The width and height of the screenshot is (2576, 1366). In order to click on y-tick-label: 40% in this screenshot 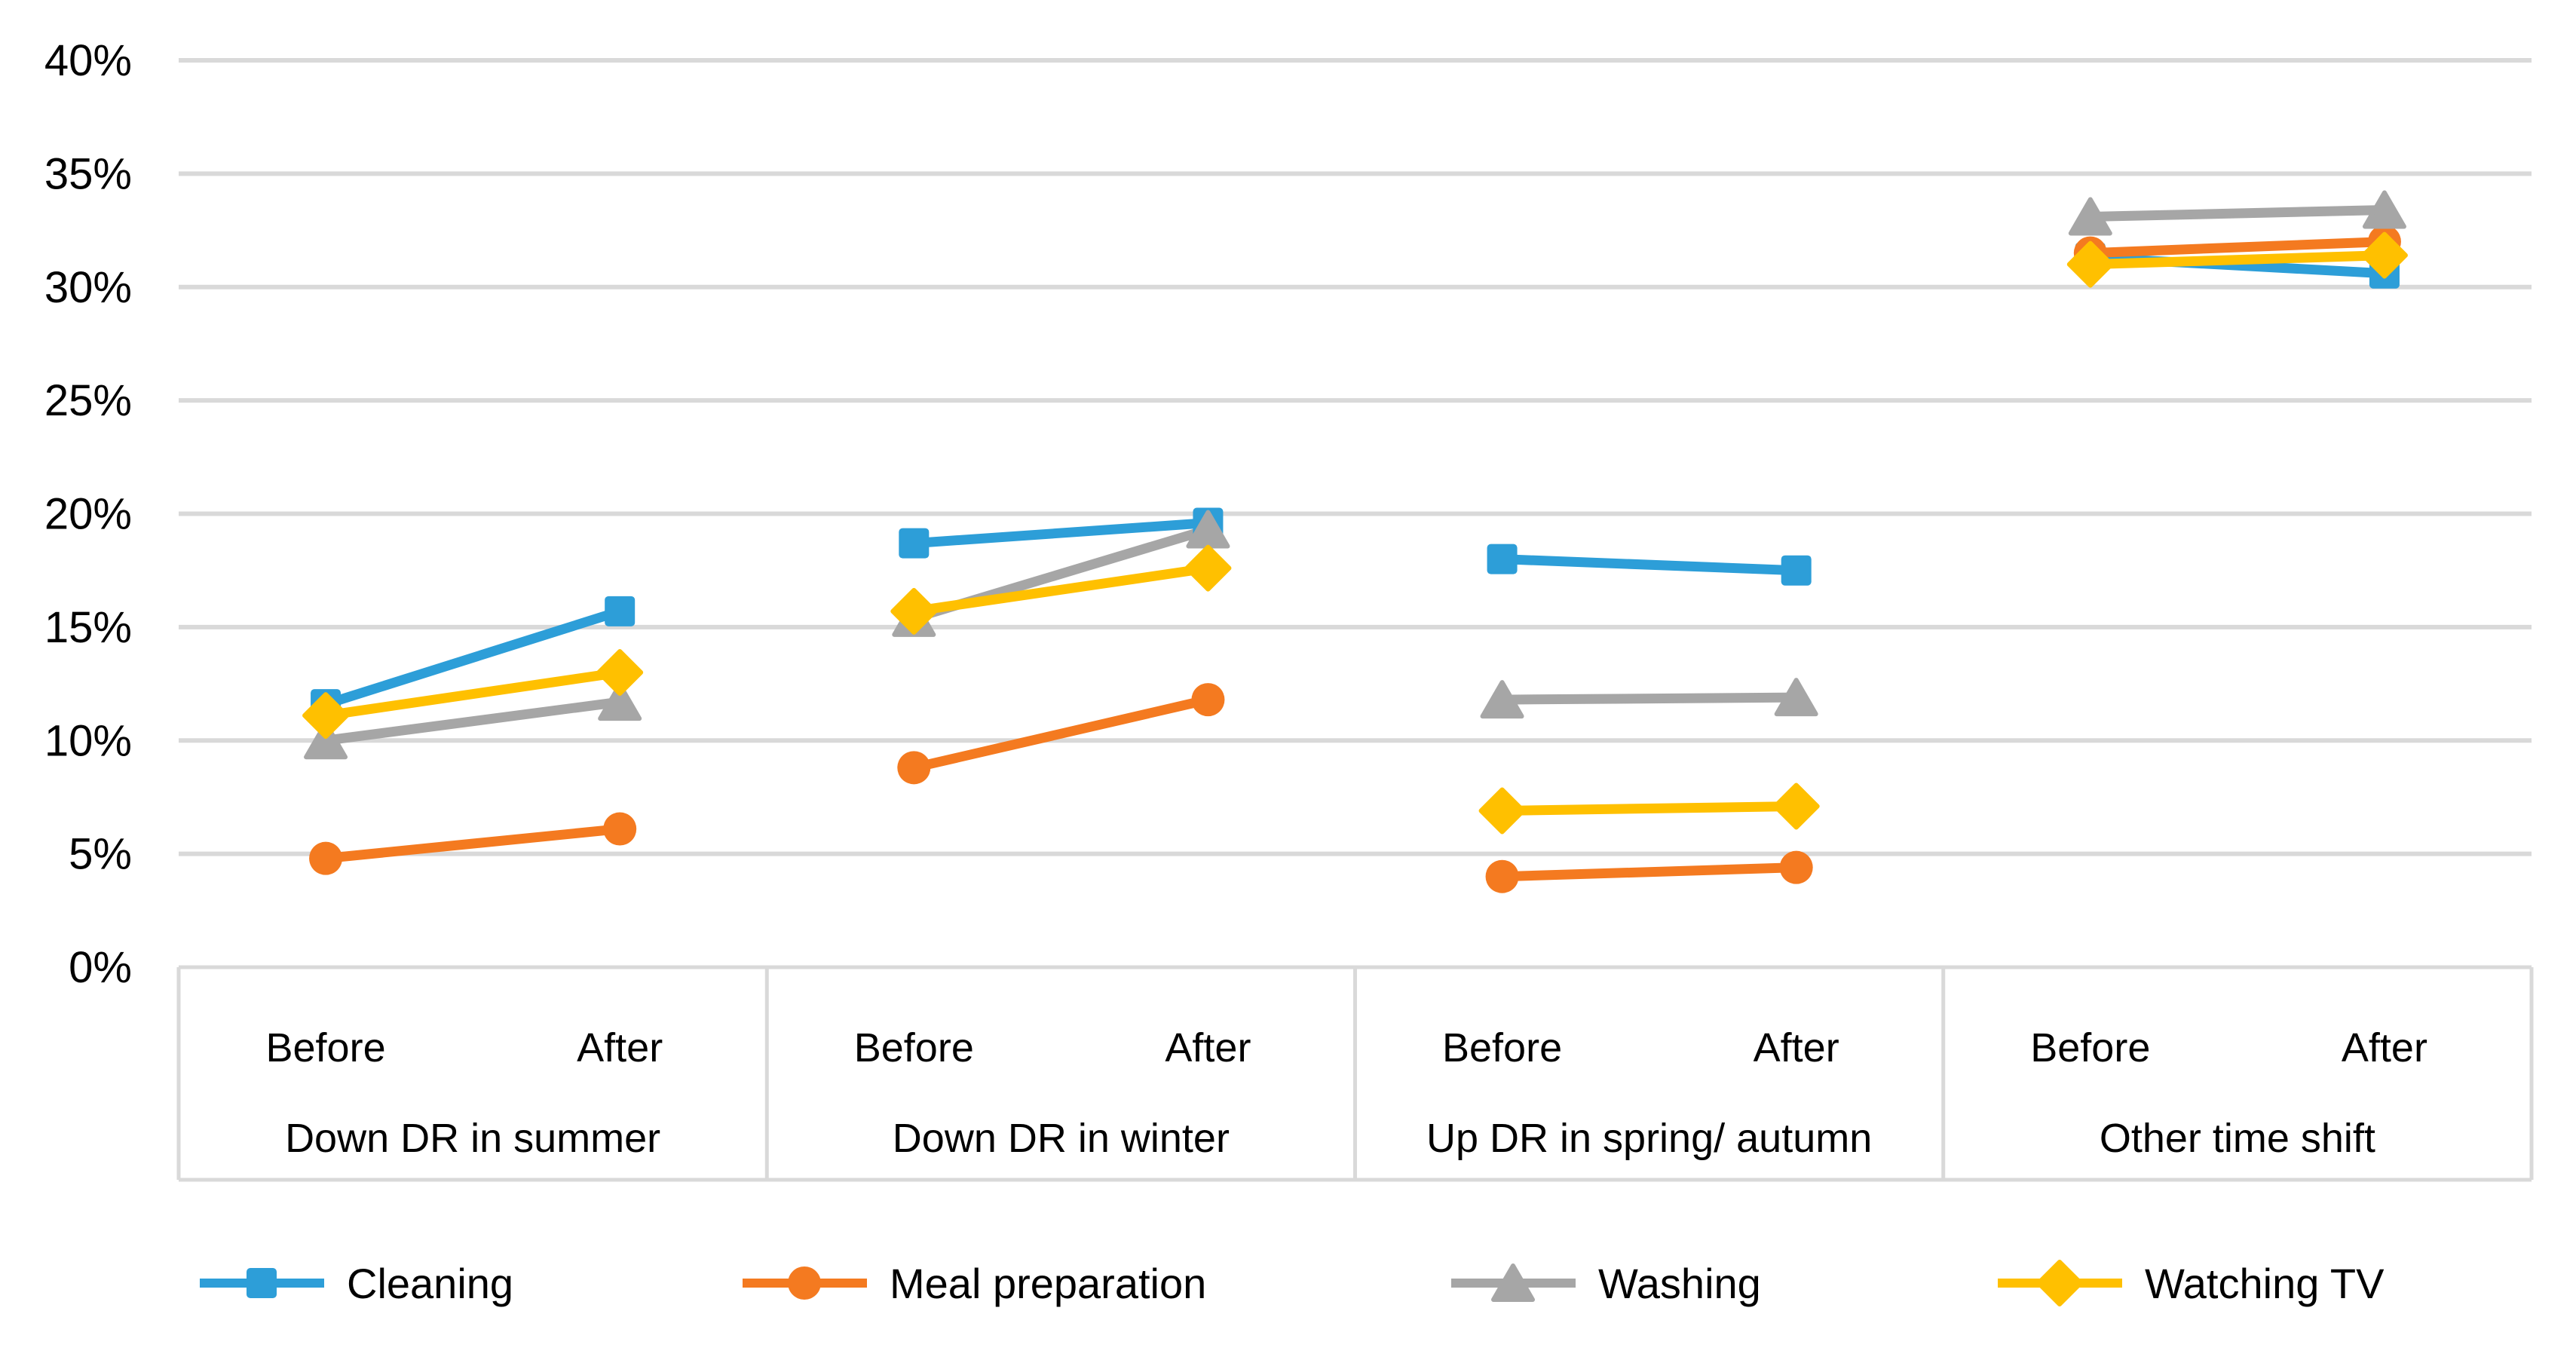, I will do `click(88, 60)`.